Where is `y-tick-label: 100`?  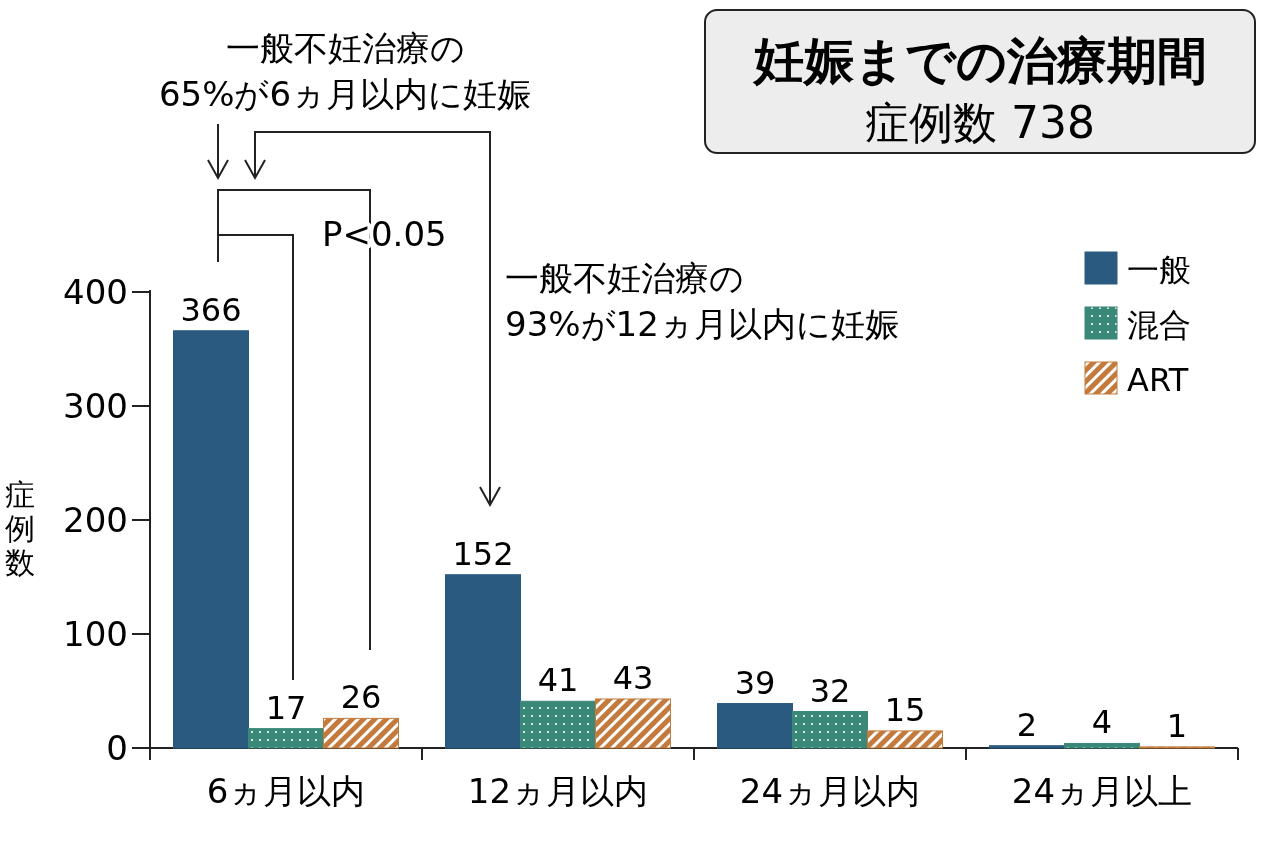
y-tick-label: 100 is located at coordinates (95, 634).